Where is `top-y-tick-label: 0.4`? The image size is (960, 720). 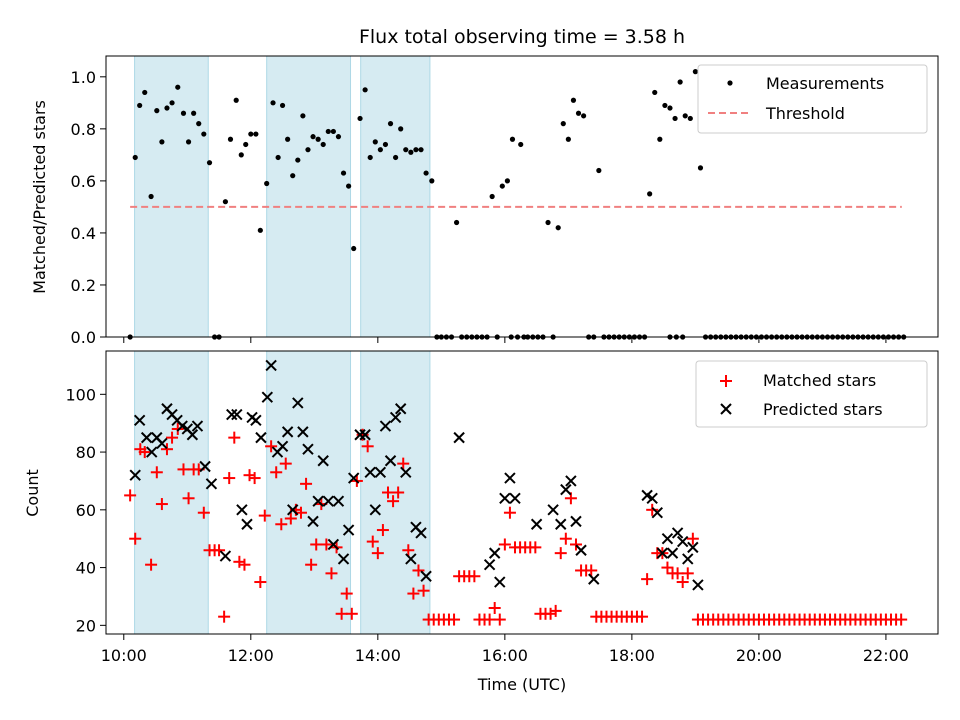 top-y-tick-label: 0.4 is located at coordinates (83, 233).